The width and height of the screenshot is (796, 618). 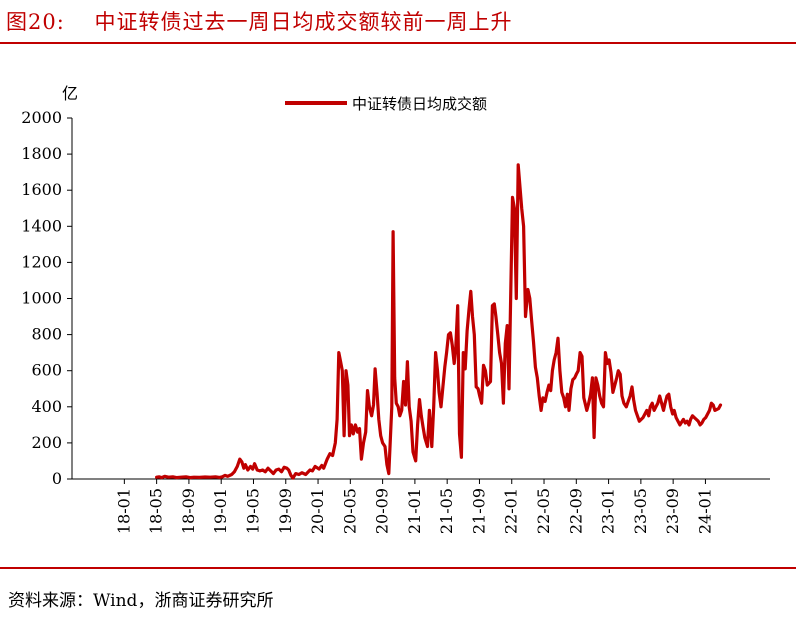 What do you see at coordinates (382, 511) in the screenshot?
I see `x-tick-label: 20-09` at bounding box center [382, 511].